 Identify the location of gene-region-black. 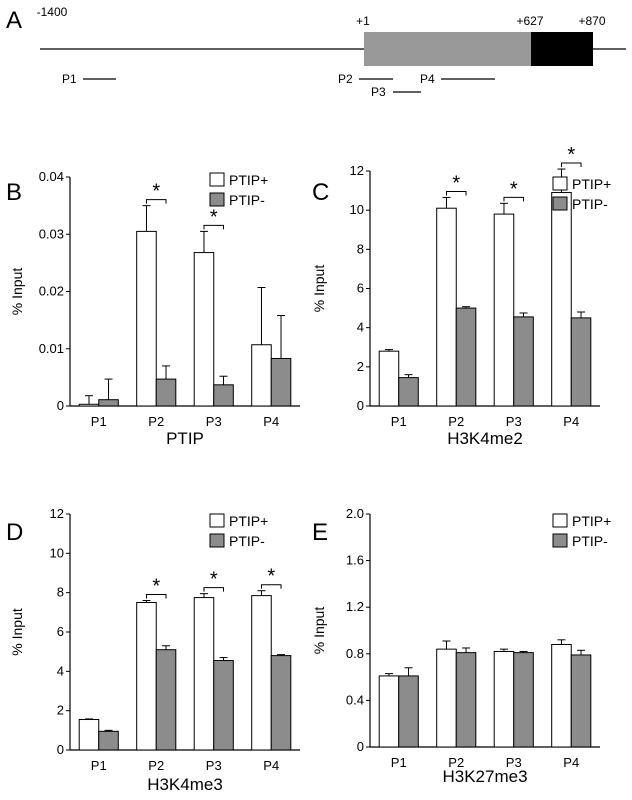
(562, 49).